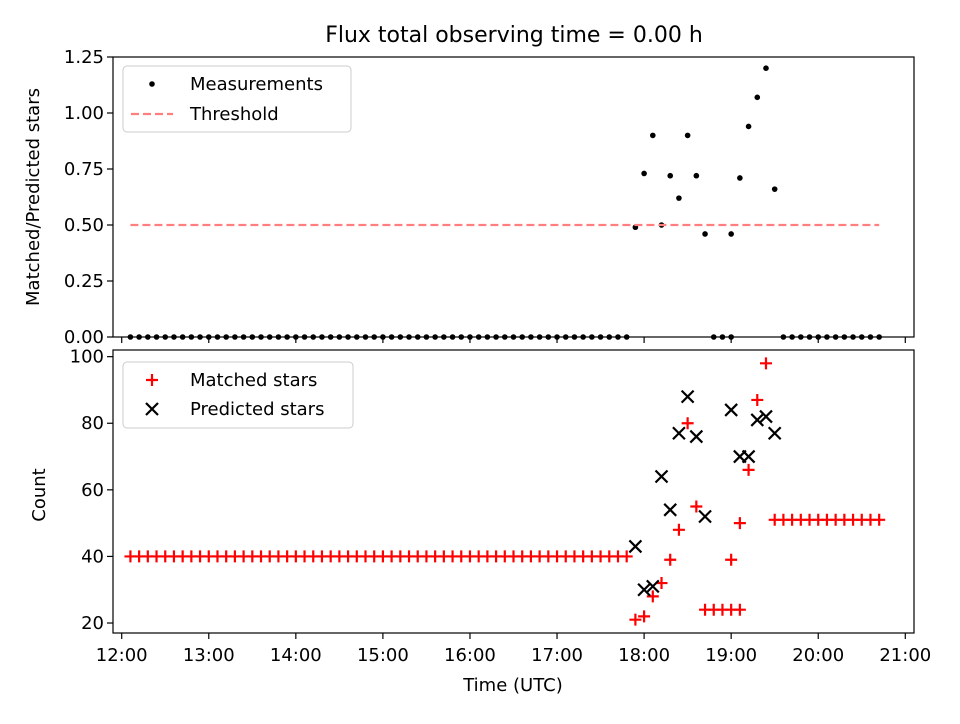  Describe the element at coordinates (152, 409) in the screenshot. I see `legend-predicted-marker` at that location.